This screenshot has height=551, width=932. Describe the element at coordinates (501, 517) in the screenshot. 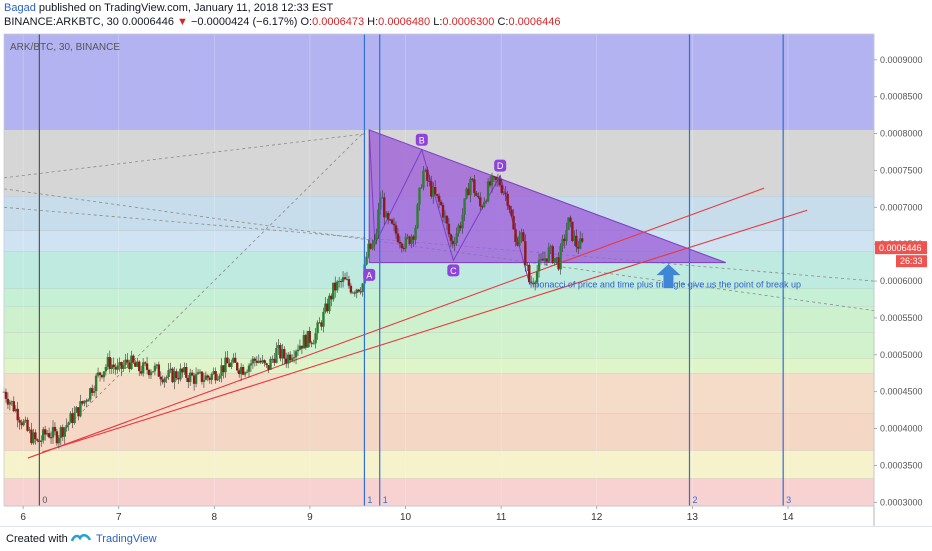

I see `x-tick-label-5: 11` at that location.